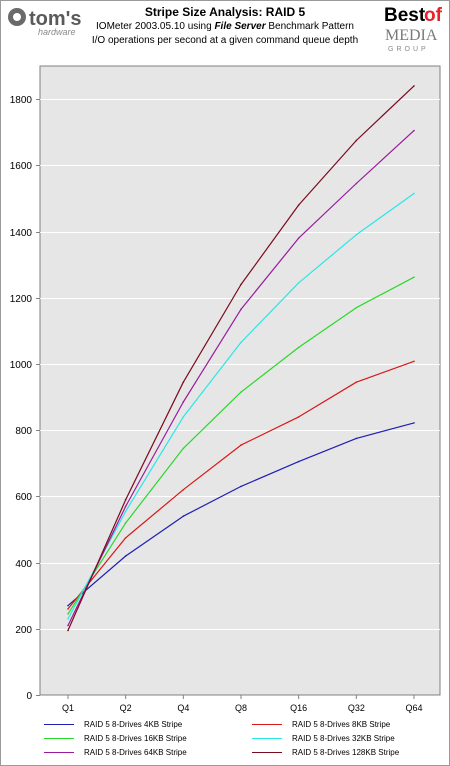  Describe the element at coordinates (309, 26) in the screenshot. I see `subtitle-suffix: Benchmark Pattern` at that location.